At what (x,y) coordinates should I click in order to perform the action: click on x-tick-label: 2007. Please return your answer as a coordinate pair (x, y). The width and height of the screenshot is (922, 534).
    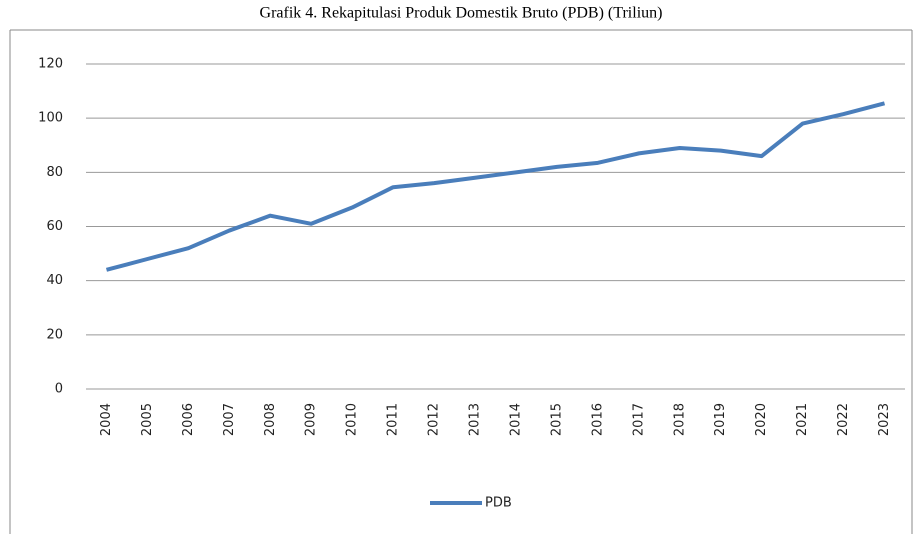
    Looking at the image, I should click on (229, 419).